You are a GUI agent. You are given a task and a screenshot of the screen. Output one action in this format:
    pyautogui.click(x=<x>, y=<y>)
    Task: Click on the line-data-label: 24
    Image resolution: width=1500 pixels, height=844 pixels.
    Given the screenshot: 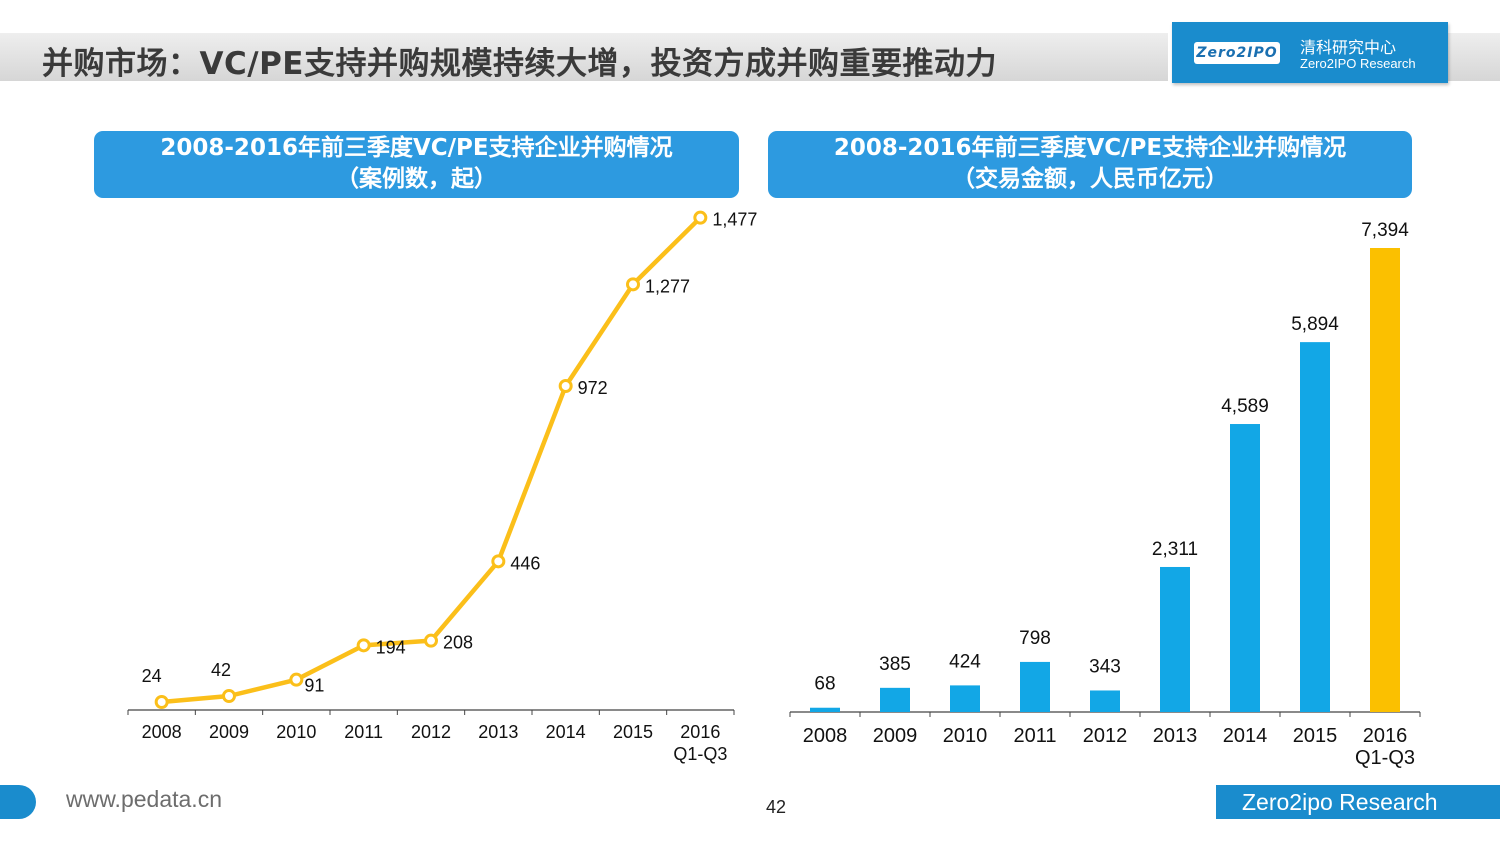 What is the action you would take?
    pyautogui.click(x=152, y=676)
    